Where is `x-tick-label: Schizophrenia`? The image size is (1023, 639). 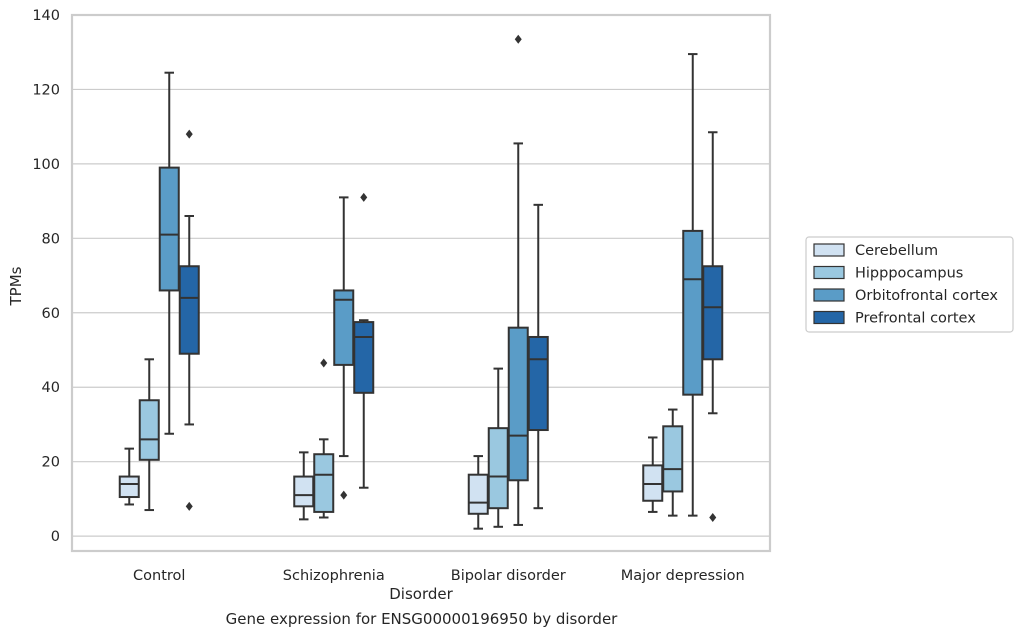 x-tick-label: Schizophrenia is located at coordinates (334, 576).